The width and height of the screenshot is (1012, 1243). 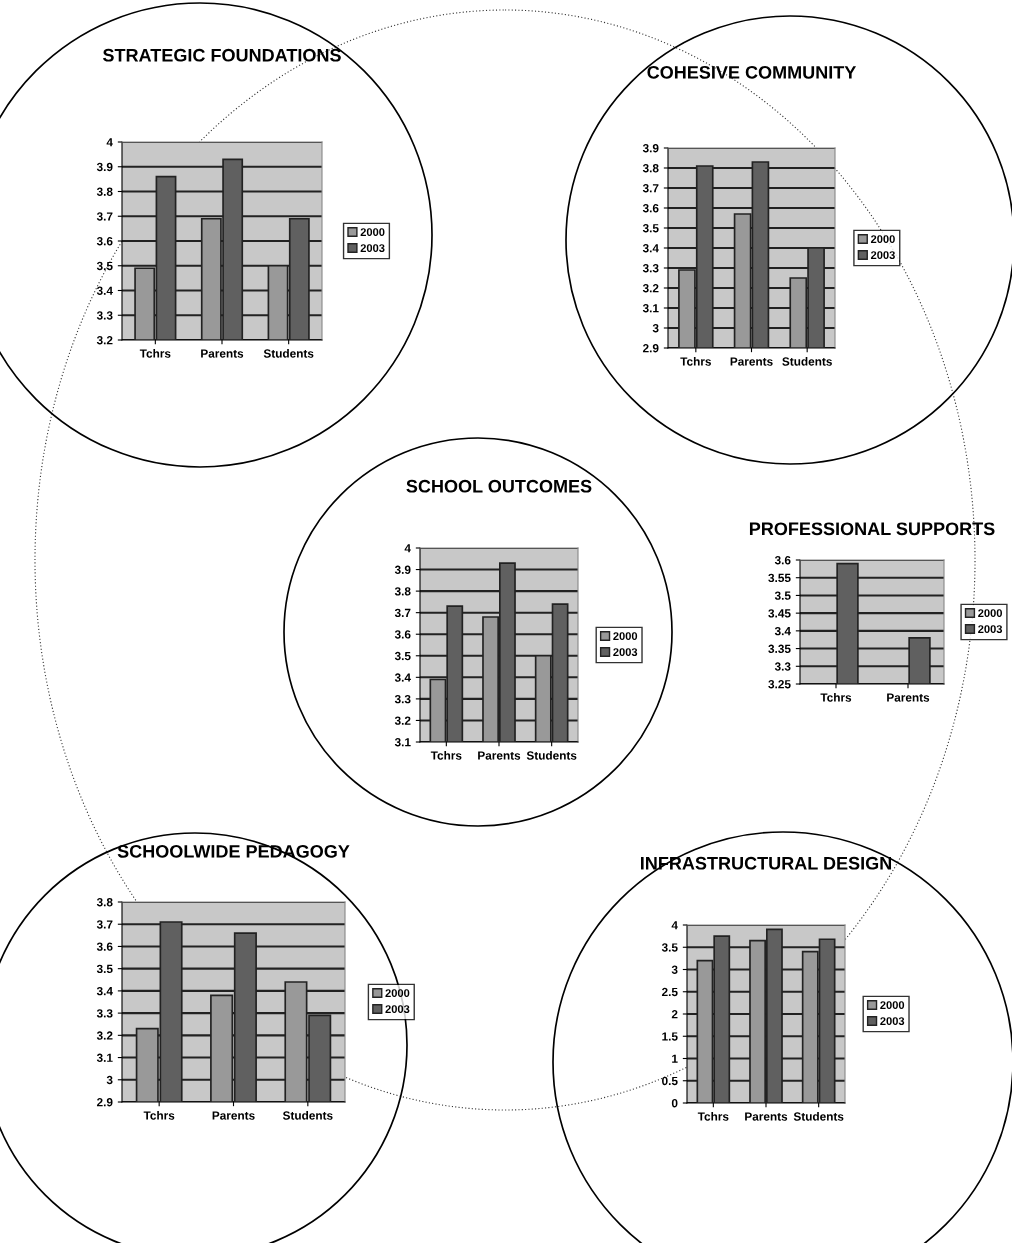 I want to click on y-tick-label: 1, so click(x=675, y=1058).